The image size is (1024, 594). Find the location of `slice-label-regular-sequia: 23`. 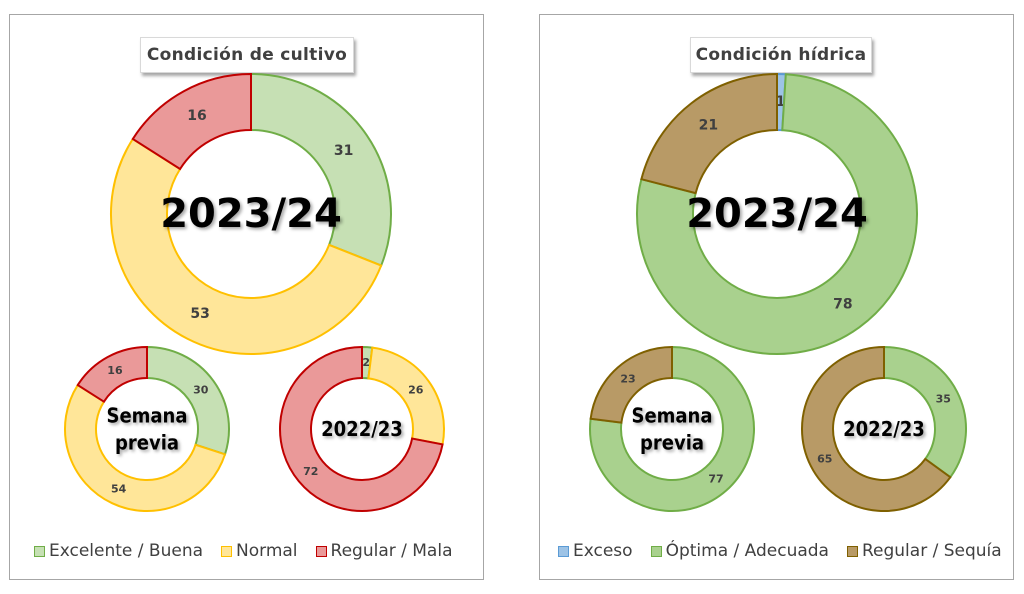

slice-label-regular-sequia: 23 is located at coordinates (627, 379).